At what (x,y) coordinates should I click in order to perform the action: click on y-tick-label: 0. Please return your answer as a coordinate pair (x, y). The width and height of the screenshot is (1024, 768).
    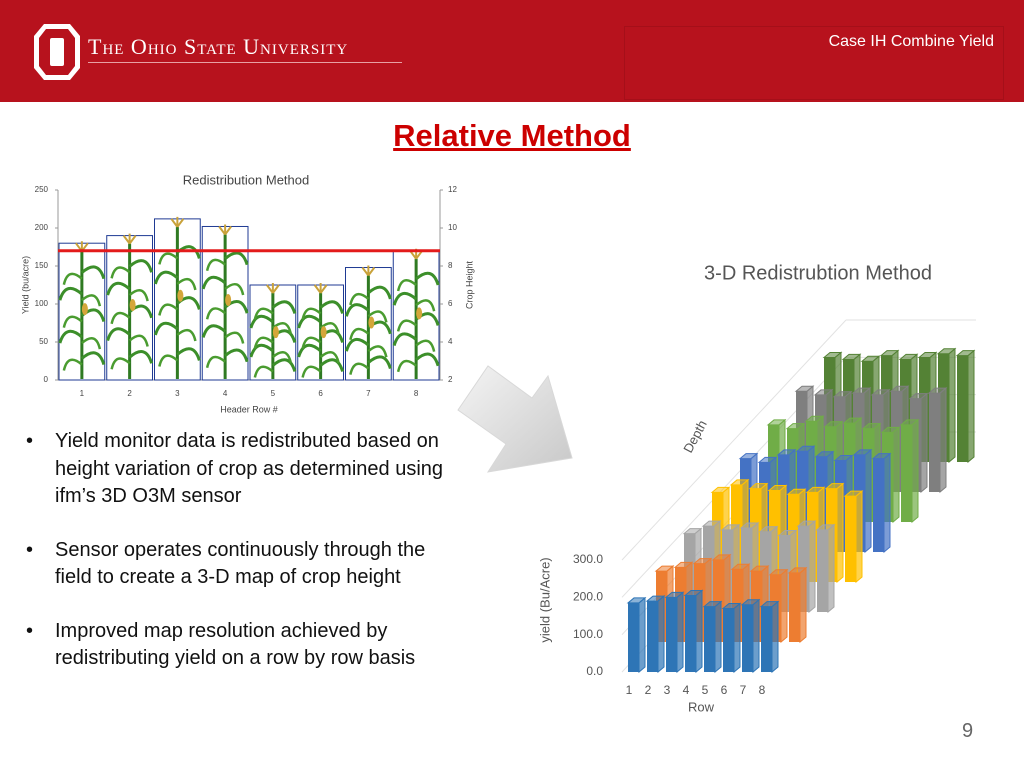
    Looking at the image, I should click on (46, 379).